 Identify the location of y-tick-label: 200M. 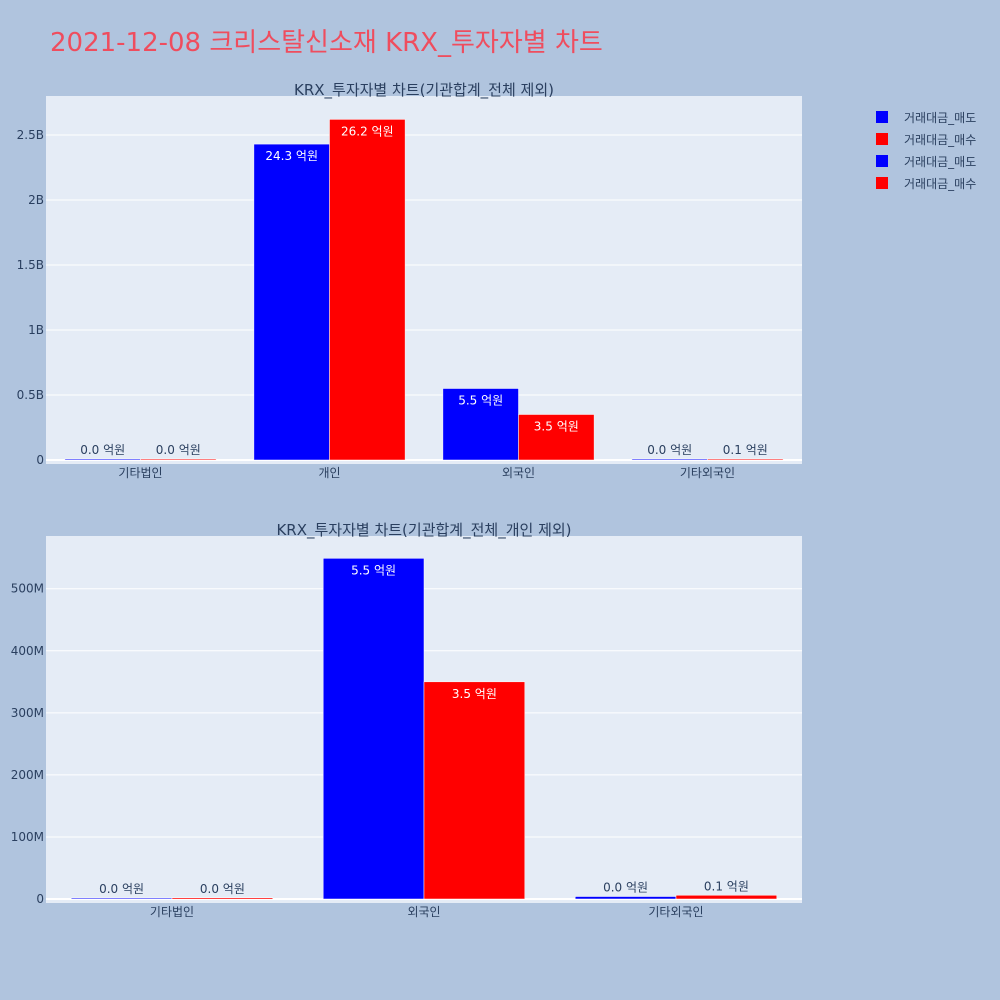
(27, 775).